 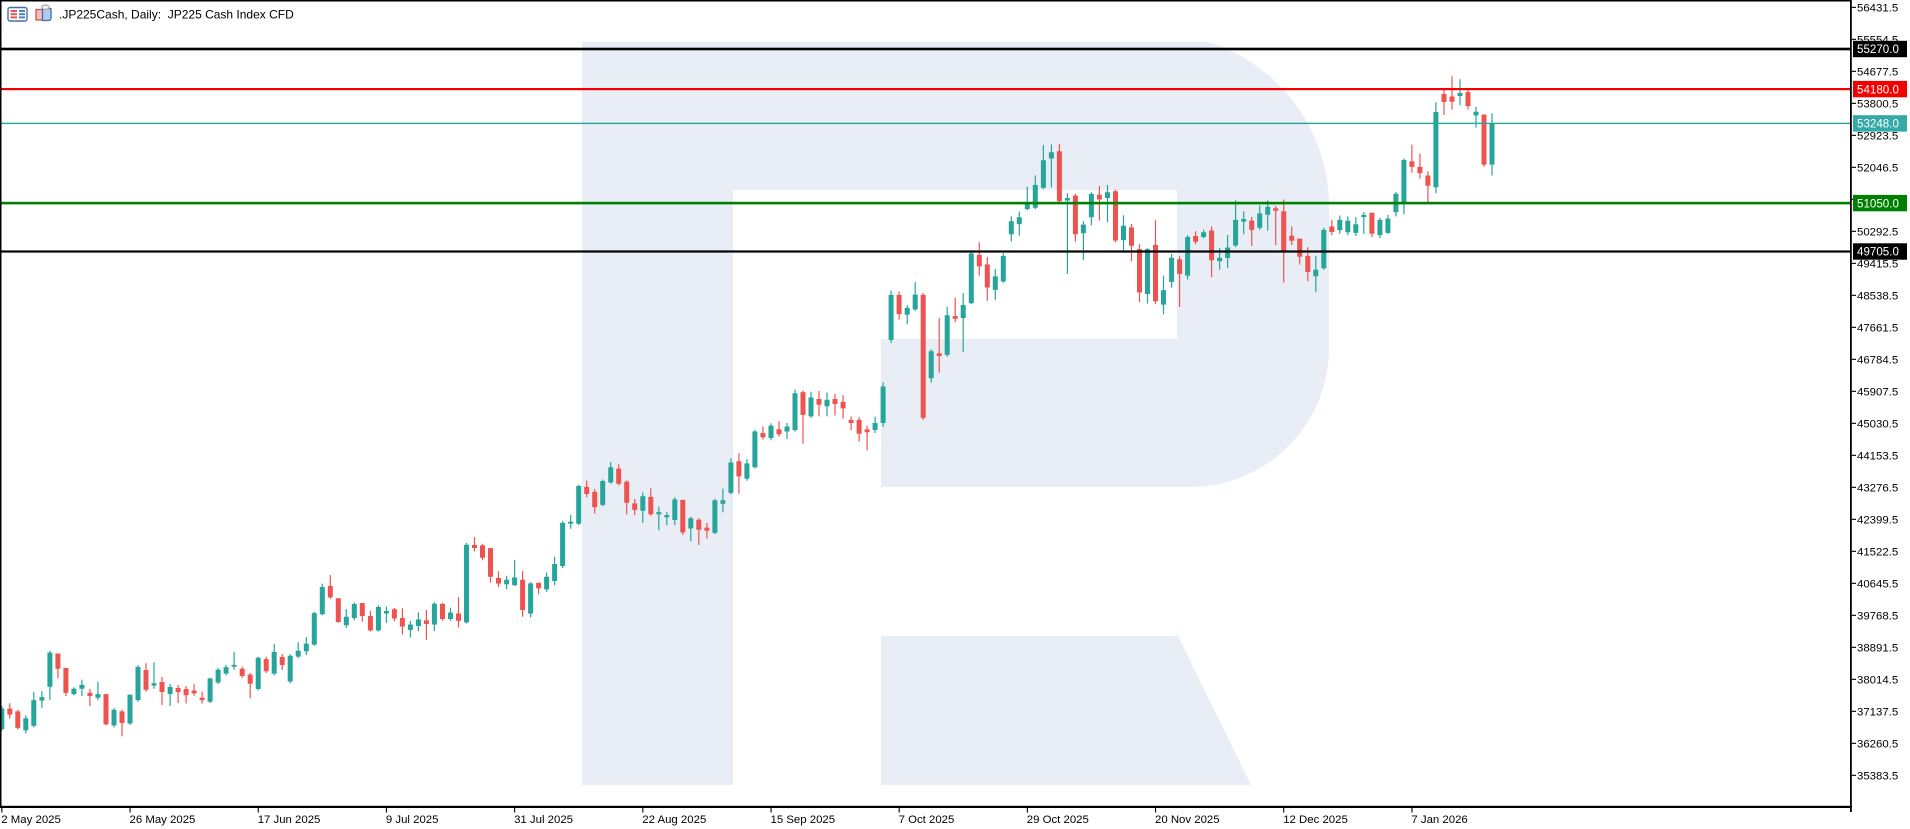 I want to click on svg-text: 45907.5, so click(x=1877, y=392).